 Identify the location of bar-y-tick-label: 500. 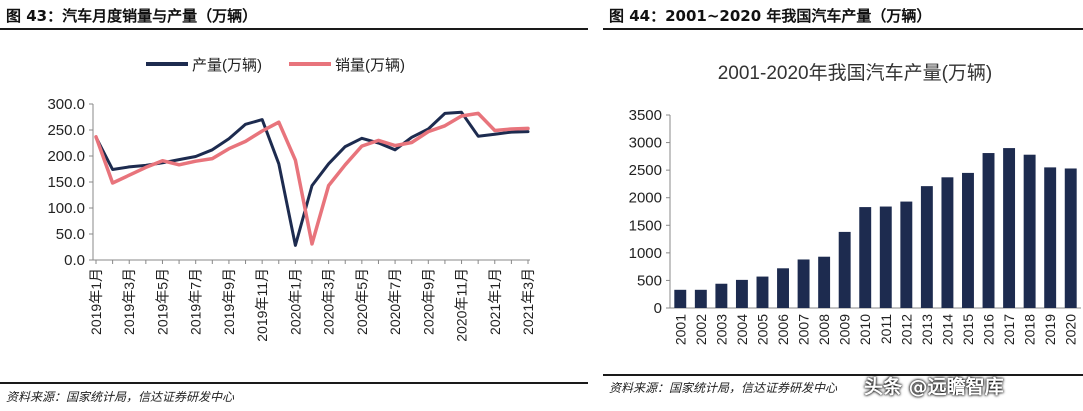
(649, 280).